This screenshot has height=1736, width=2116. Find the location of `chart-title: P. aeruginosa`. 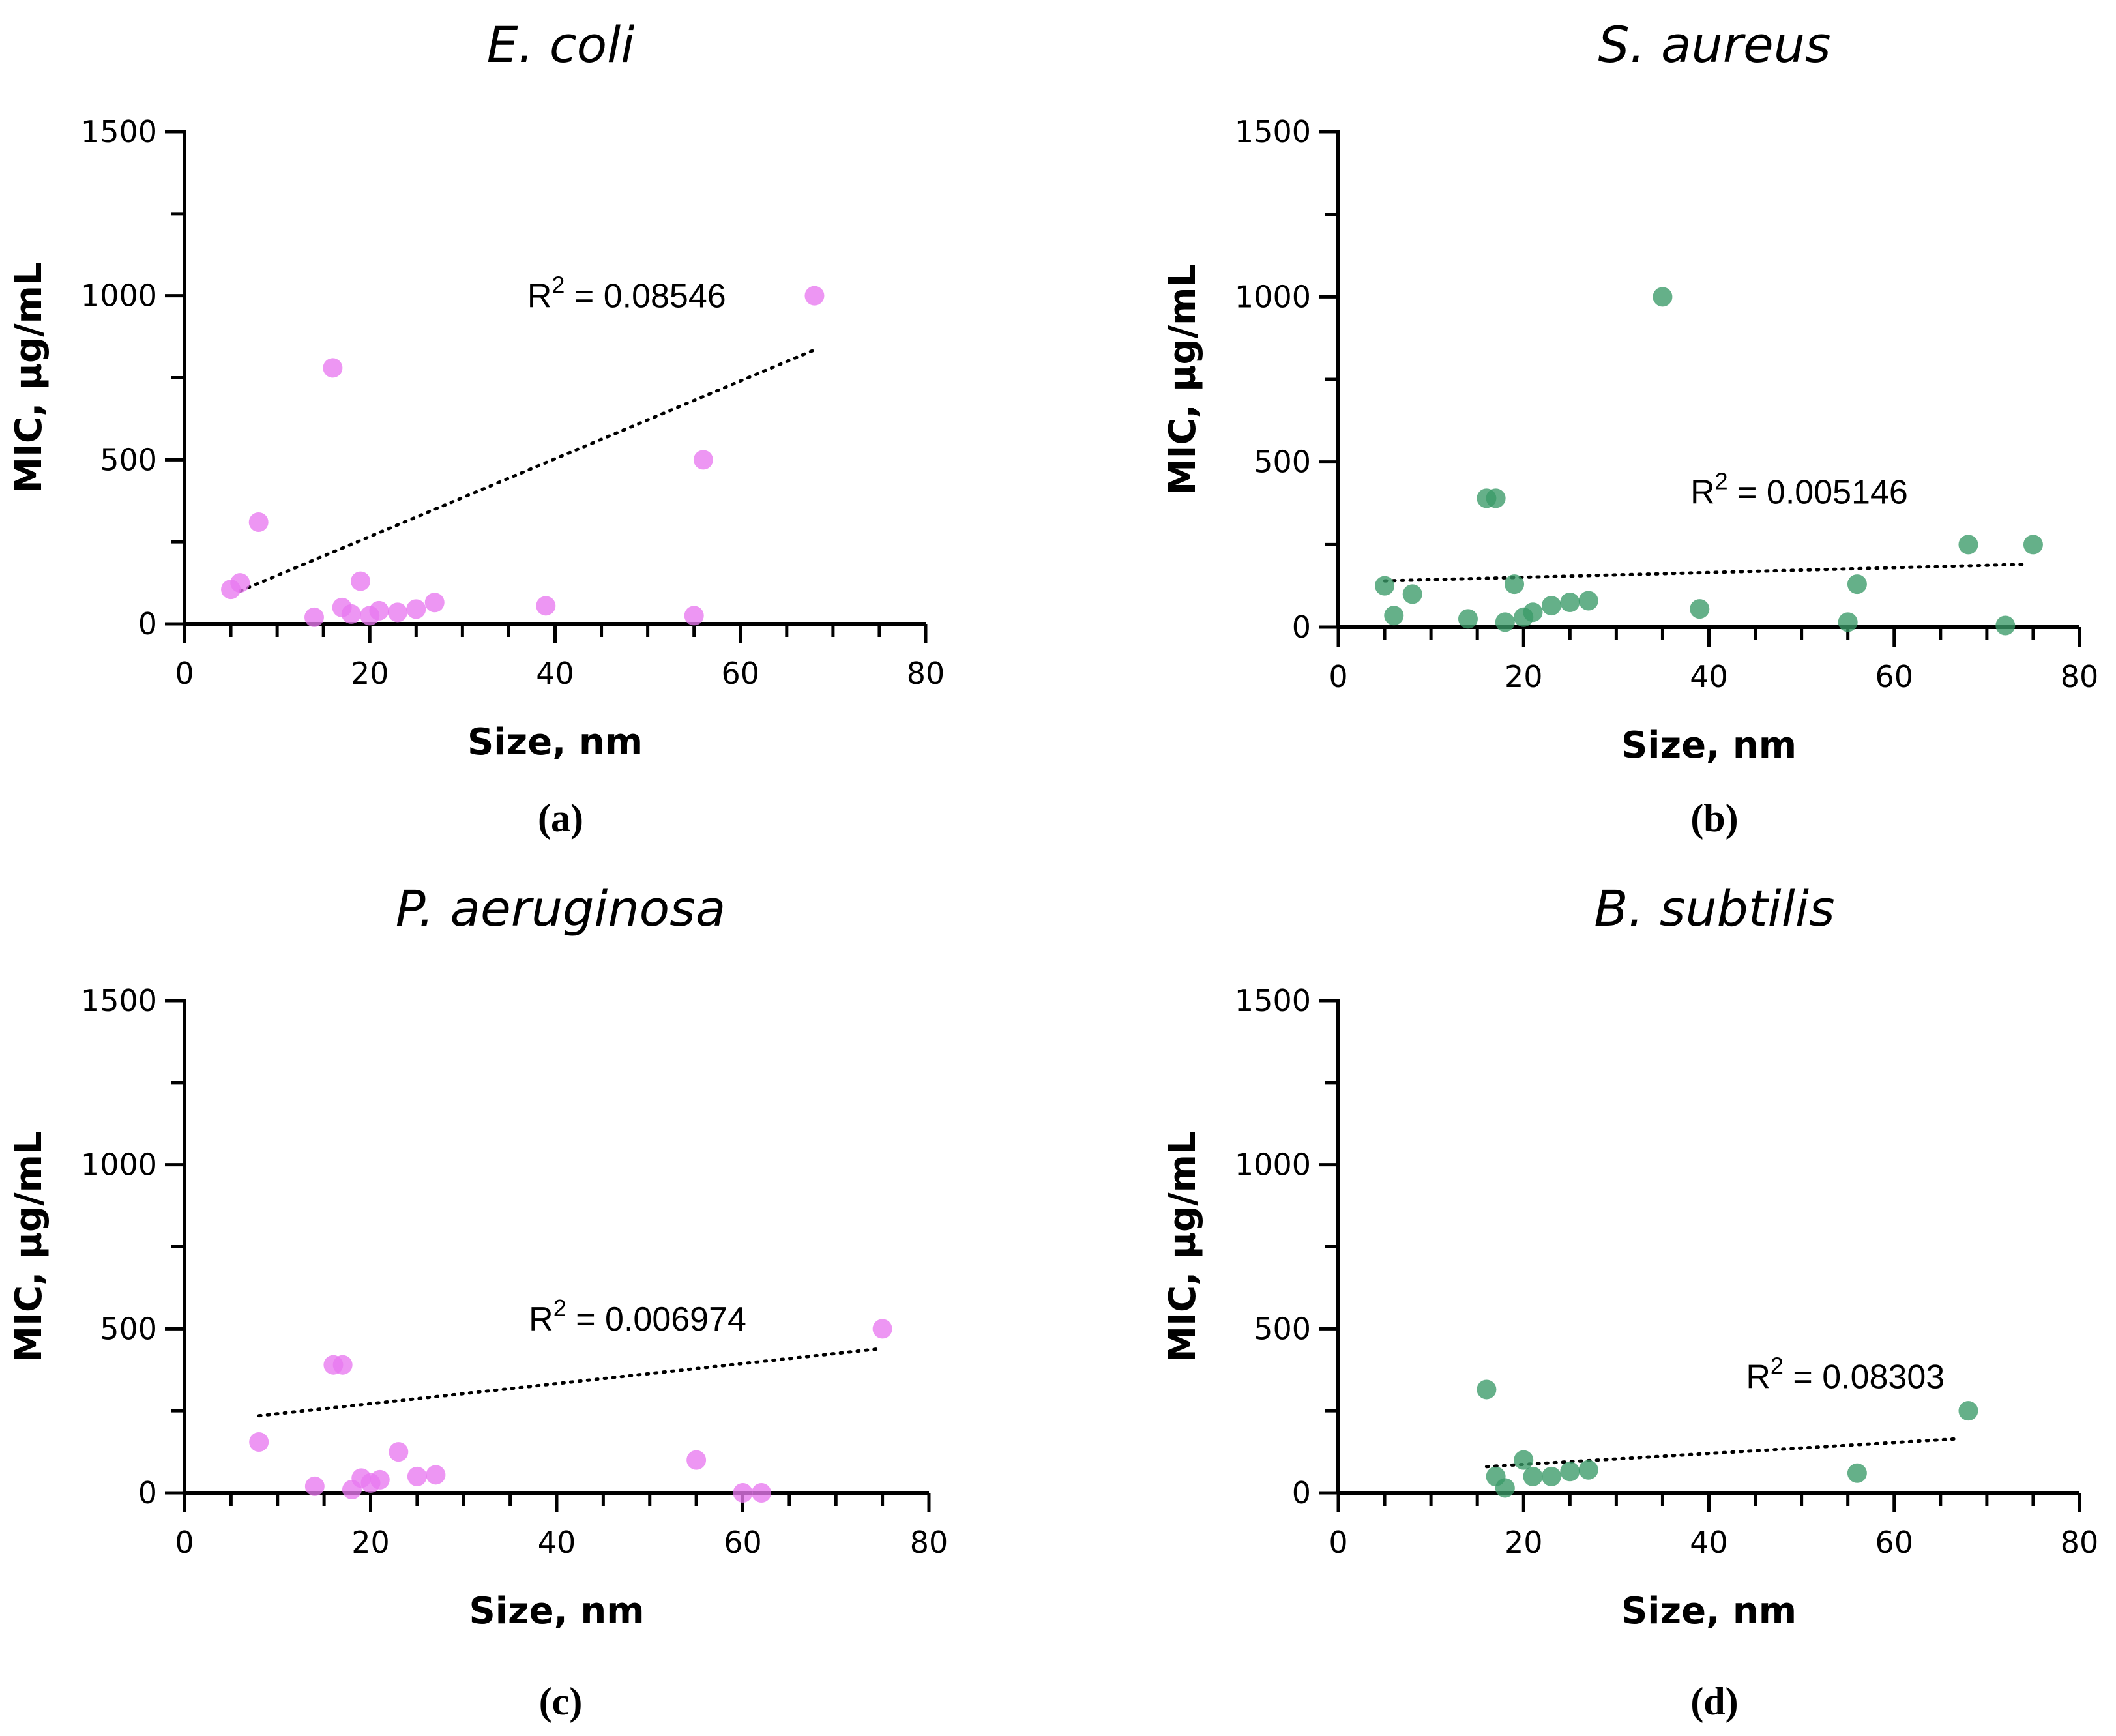

chart-title: P. aeruginosa is located at coordinates (561, 908).